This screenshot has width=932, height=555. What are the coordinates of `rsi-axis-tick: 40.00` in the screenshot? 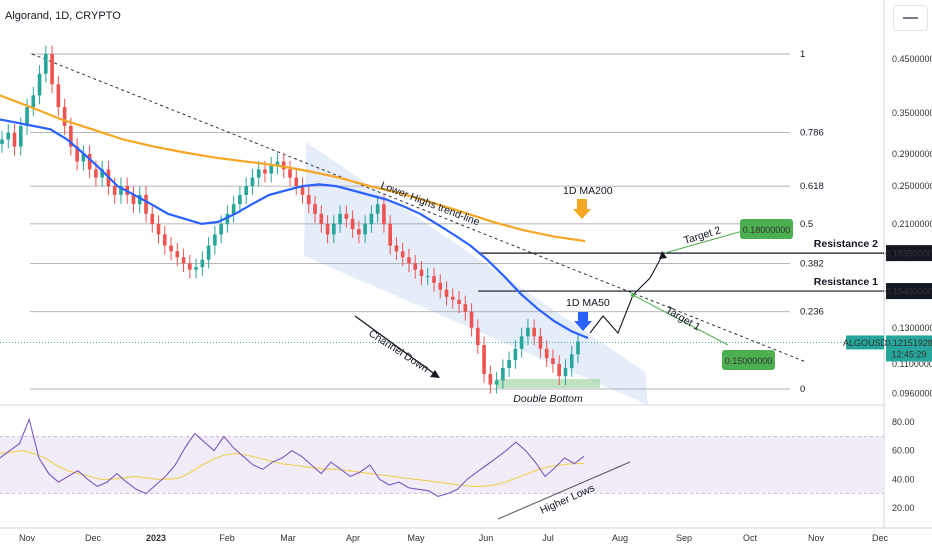 It's located at (903, 479).